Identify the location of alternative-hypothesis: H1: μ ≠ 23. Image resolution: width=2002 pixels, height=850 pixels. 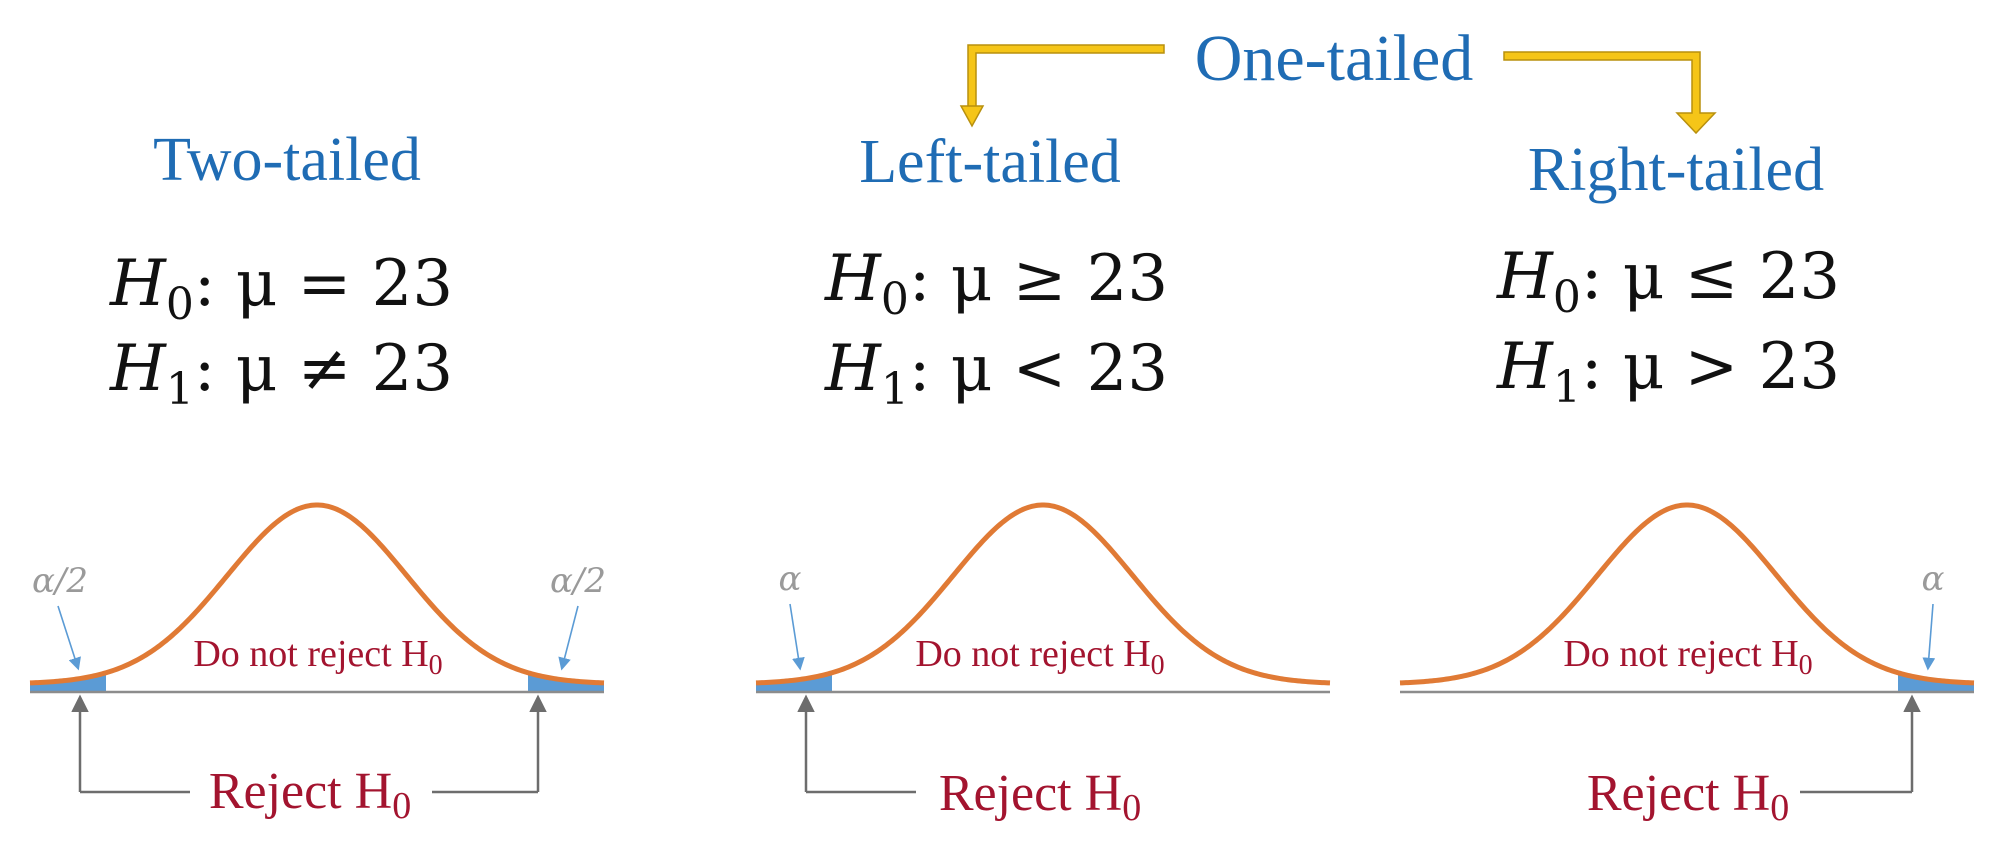
(281, 373).